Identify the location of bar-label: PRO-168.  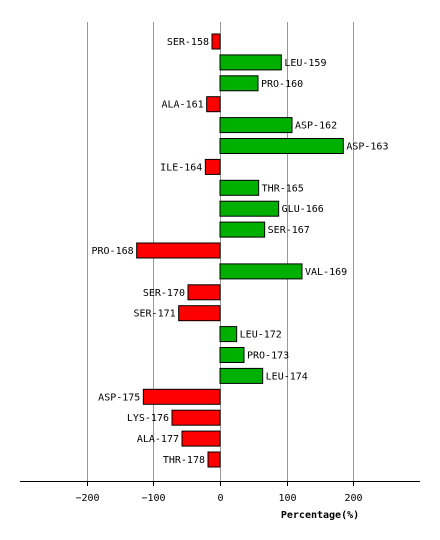
(113, 251).